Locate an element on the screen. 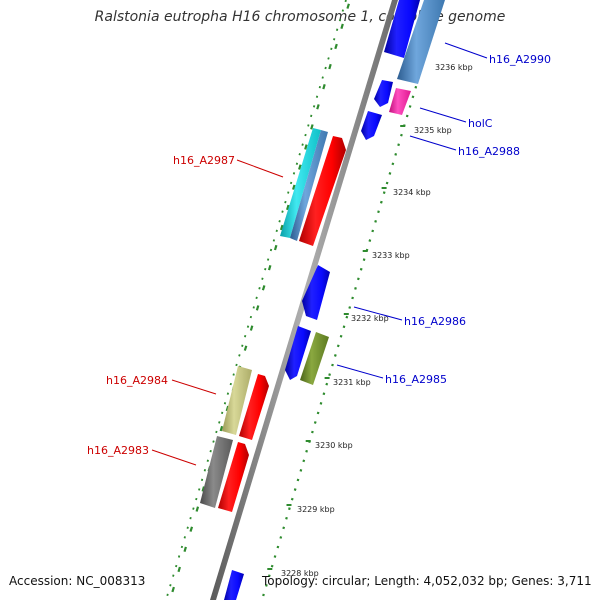 The height and width of the screenshot is (600, 600). tick-label: 3233 kbp is located at coordinates (391, 255).